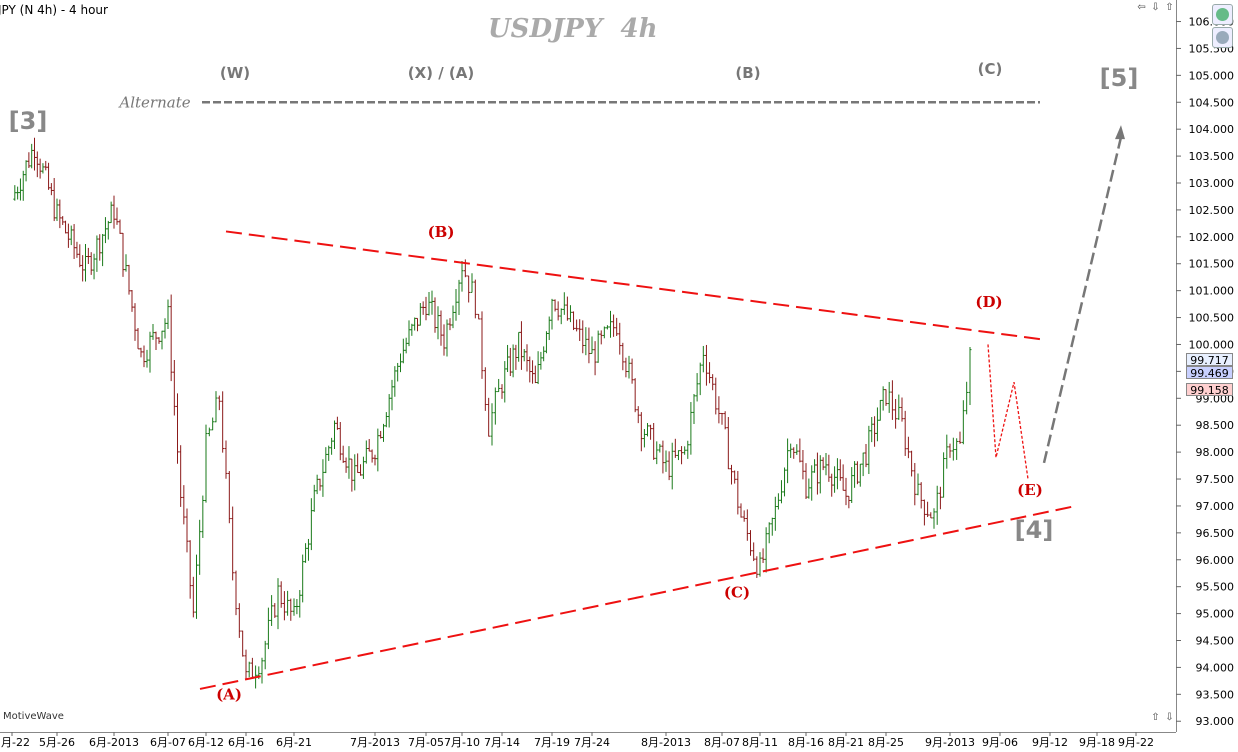 Image resolution: width=1238 pixels, height=752 pixels. I want to click on y-tick-label: 100.000, so click(1212, 344).